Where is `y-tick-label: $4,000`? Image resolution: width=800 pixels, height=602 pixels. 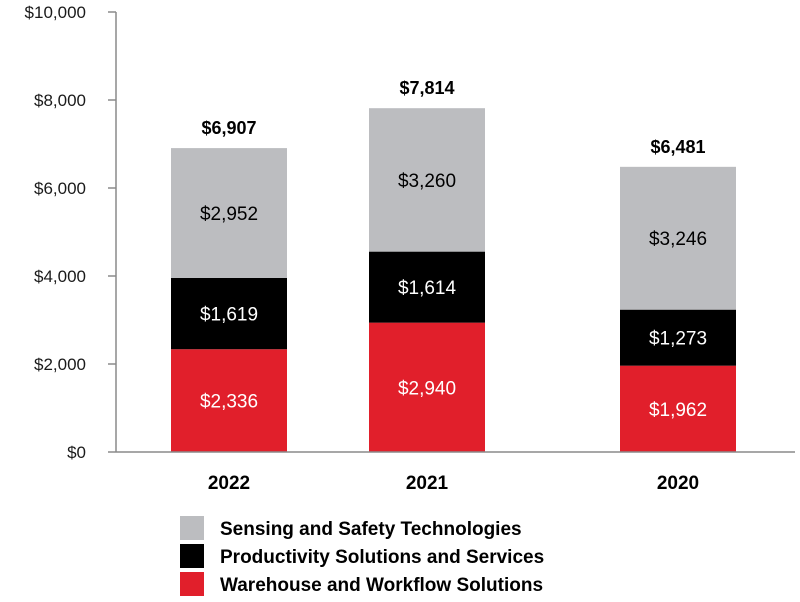
y-tick-label: $4,000 is located at coordinates (60, 276).